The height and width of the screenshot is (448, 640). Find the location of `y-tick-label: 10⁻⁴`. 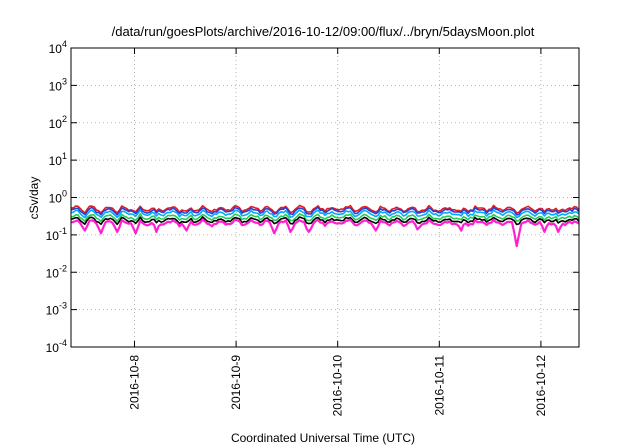

y-tick-label: 10⁻⁴ is located at coordinates (56, 346).